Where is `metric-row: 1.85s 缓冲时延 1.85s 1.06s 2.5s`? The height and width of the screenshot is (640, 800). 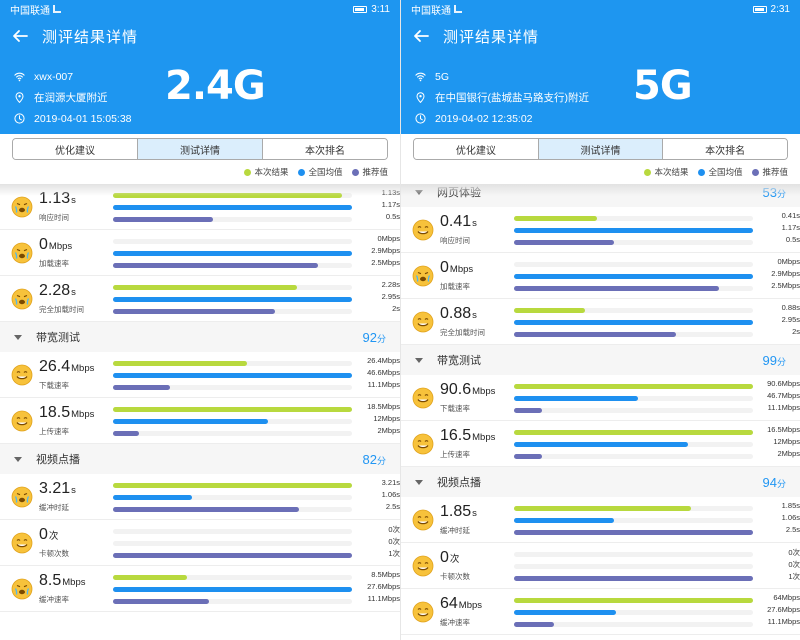
metric-row: 1.85s 缓冲时延 1.85s 1.06s 2.5s is located at coordinates (600, 520).